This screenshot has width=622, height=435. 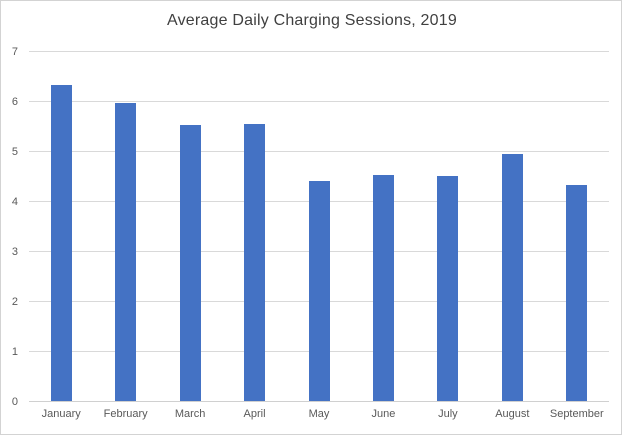 What do you see at coordinates (255, 262) in the screenshot?
I see `bar-april` at bounding box center [255, 262].